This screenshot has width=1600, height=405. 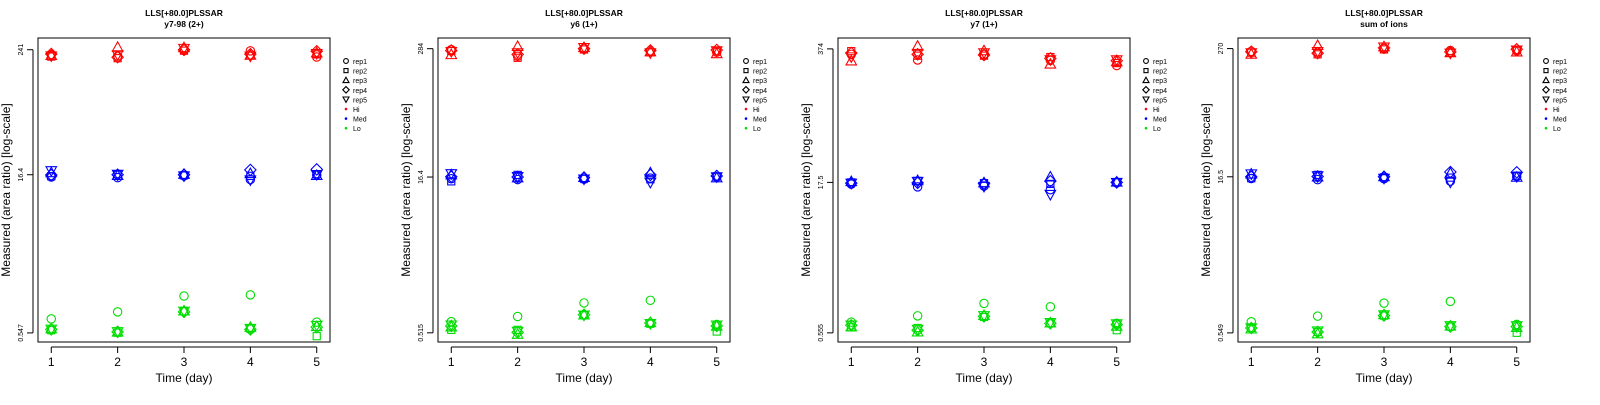 What do you see at coordinates (1560, 81) in the screenshot?
I see `legend-rep3-label: rep3` at bounding box center [1560, 81].